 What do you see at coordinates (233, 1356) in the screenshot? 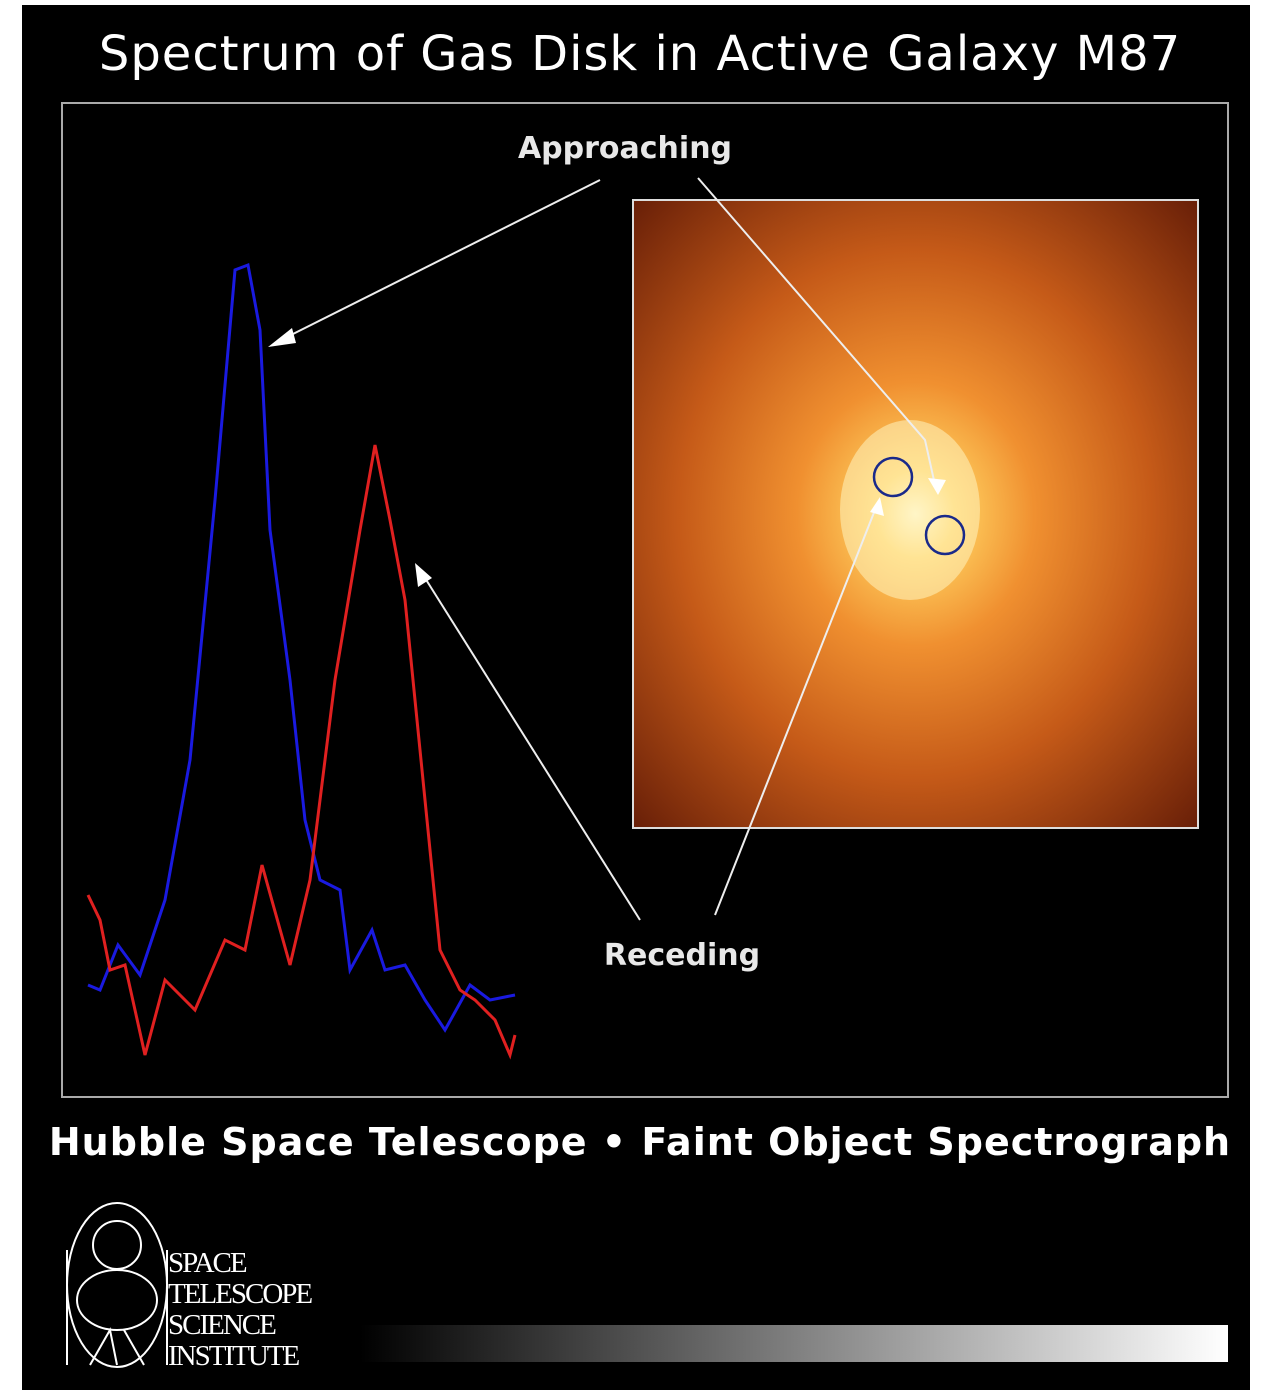
I see `logo-line: INSTITUTE` at bounding box center [233, 1356].